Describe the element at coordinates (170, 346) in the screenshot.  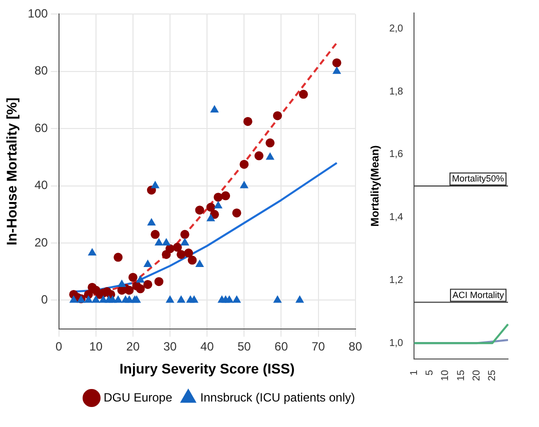
I see `x-tick-label: 30` at that location.